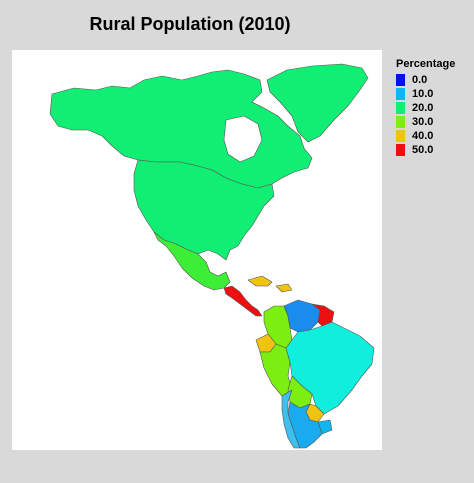  I want to click on hudson-bay, so click(243, 139).